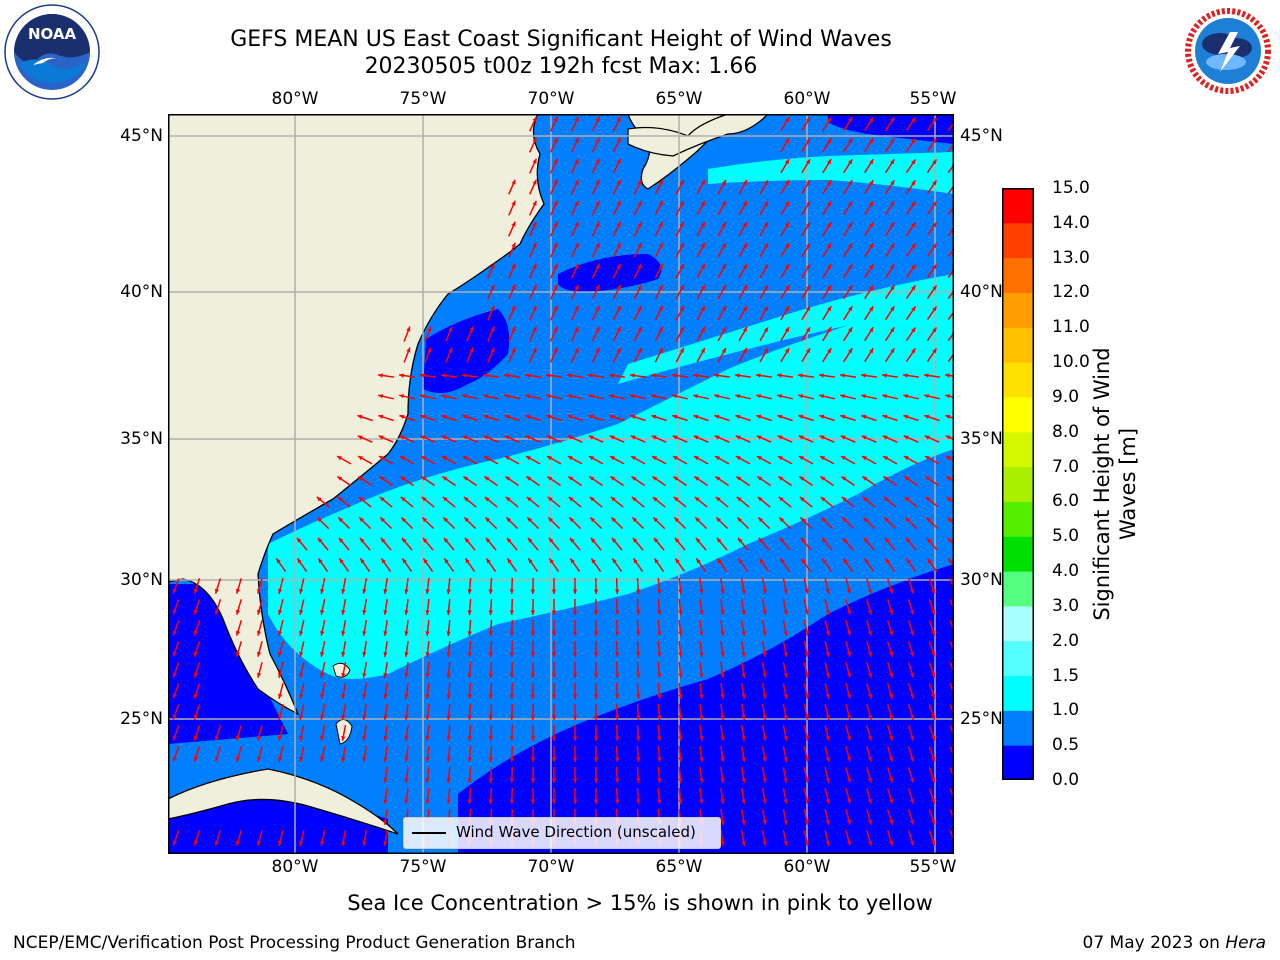 The height and width of the screenshot is (960, 1280). I want to click on colorbar-cell, so click(1018, 275).